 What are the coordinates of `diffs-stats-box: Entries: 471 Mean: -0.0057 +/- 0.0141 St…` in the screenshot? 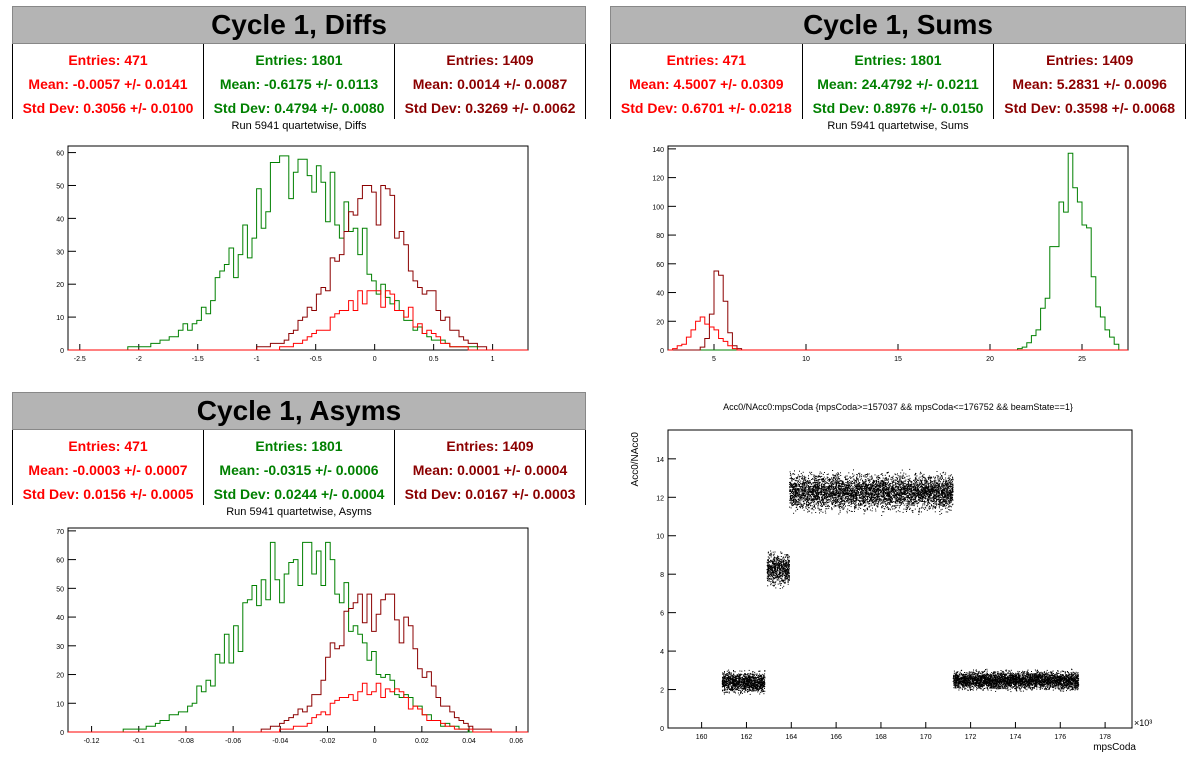 It's located at (299, 81).